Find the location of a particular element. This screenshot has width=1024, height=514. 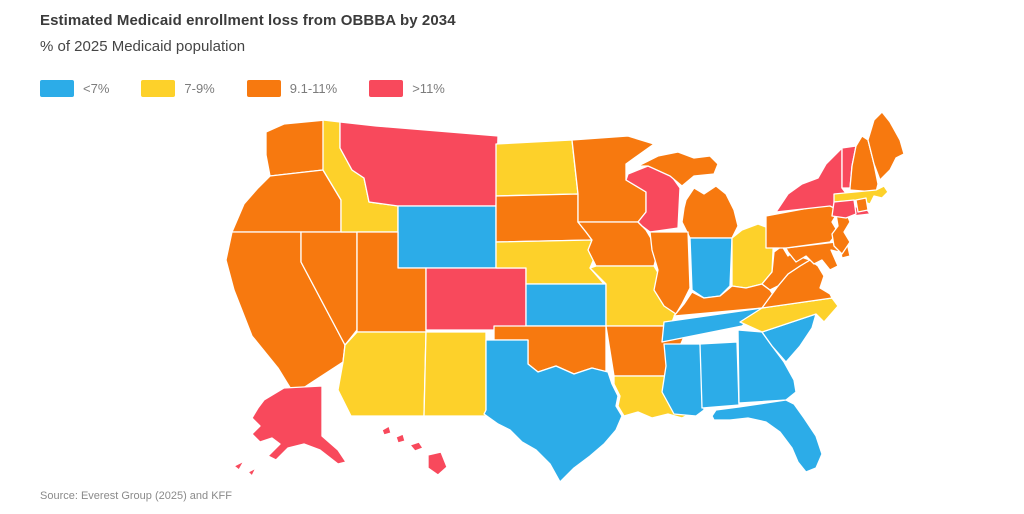

source-note: Source: Everest Group (2025) and KFF is located at coordinates (136, 496).